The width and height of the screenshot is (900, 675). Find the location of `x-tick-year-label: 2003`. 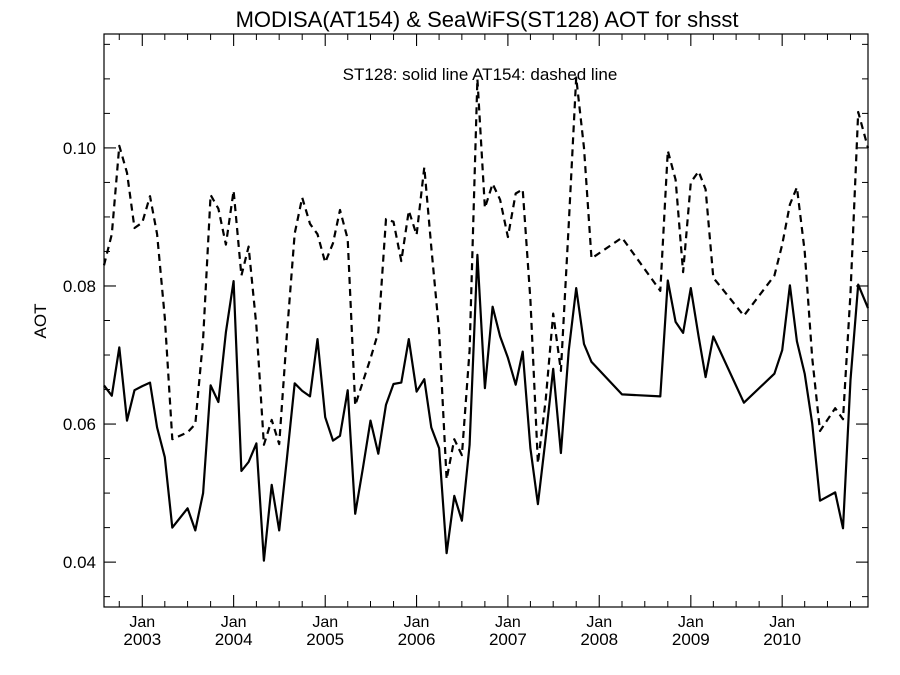

x-tick-year-label: 2003 is located at coordinates (142, 639).